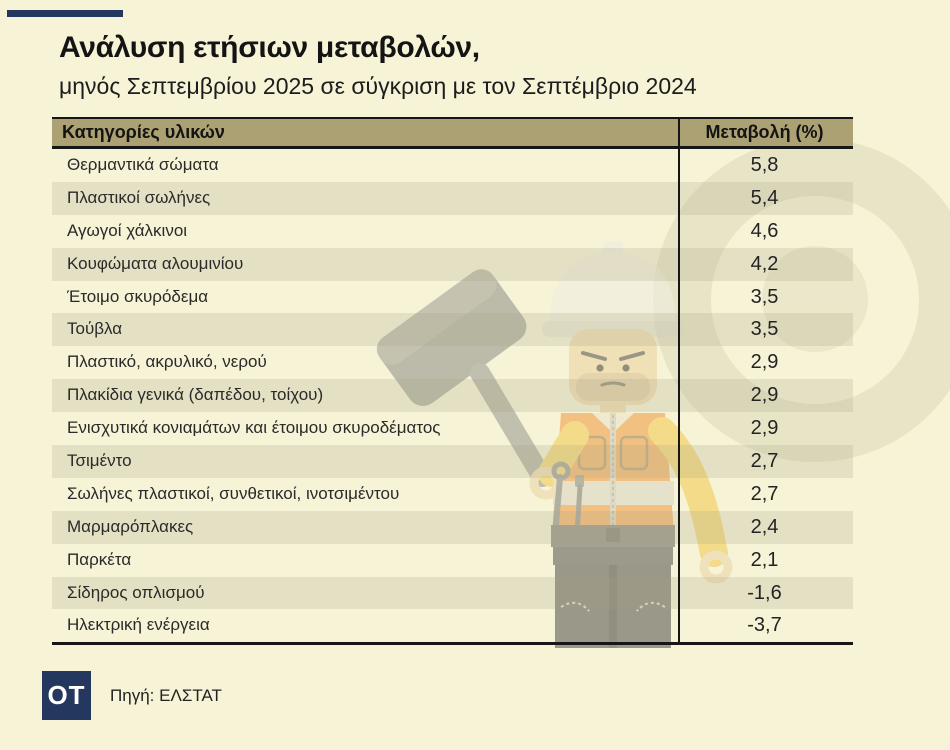 The height and width of the screenshot is (750, 950). What do you see at coordinates (716, 567) in the screenshot?
I see `hand-claw-icon` at bounding box center [716, 567].